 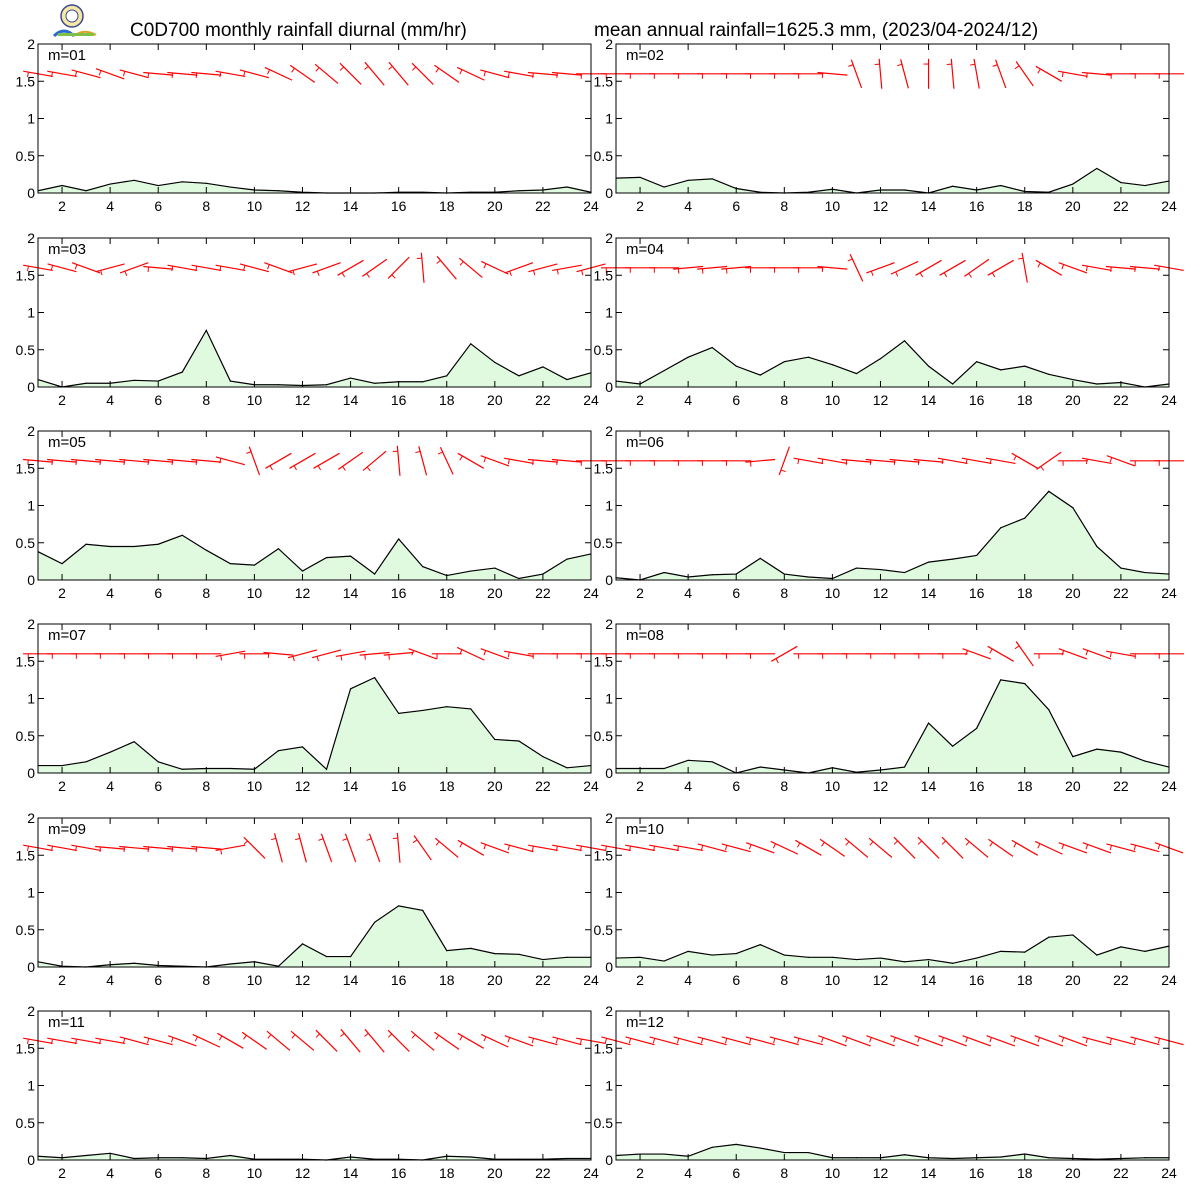 I want to click on x-tick-label: 12, so click(x=303, y=206).